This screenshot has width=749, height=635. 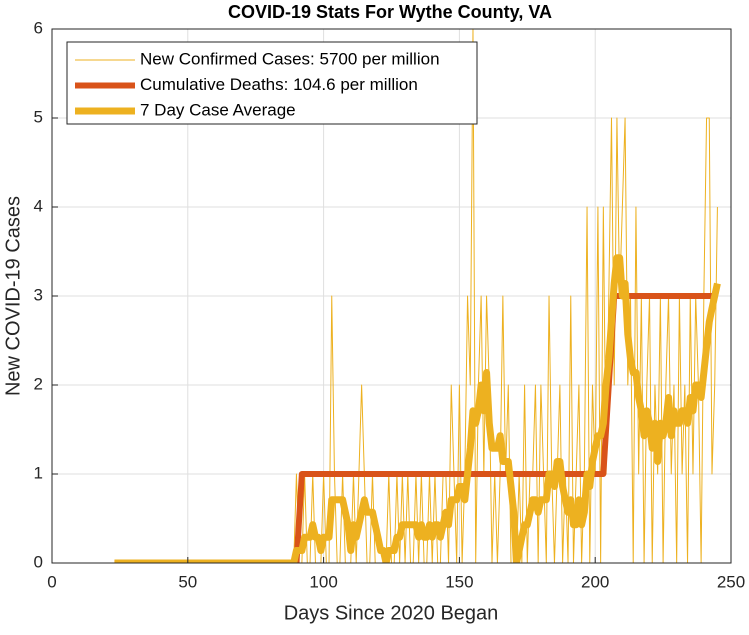 What do you see at coordinates (290, 58) in the screenshot?
I see `legend-label: New Confirmed Cases: 5700 per million` at bounding box center [290, 58].